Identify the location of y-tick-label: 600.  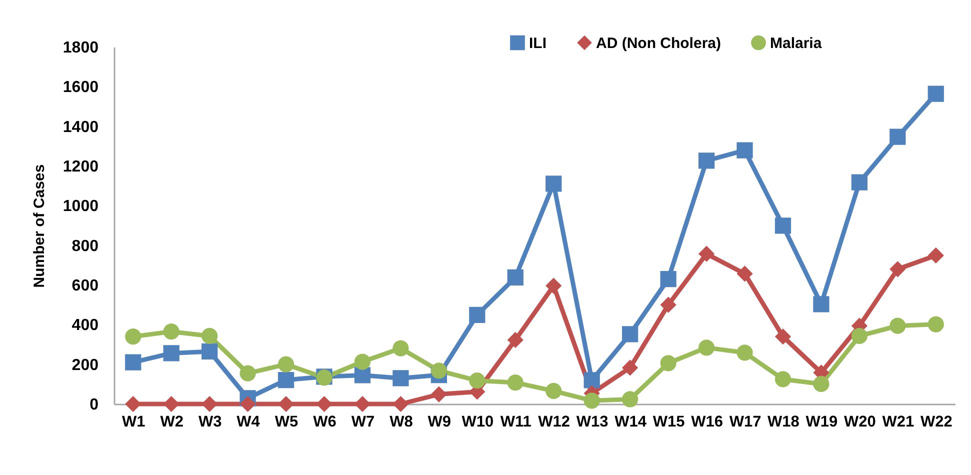
(85, 286).